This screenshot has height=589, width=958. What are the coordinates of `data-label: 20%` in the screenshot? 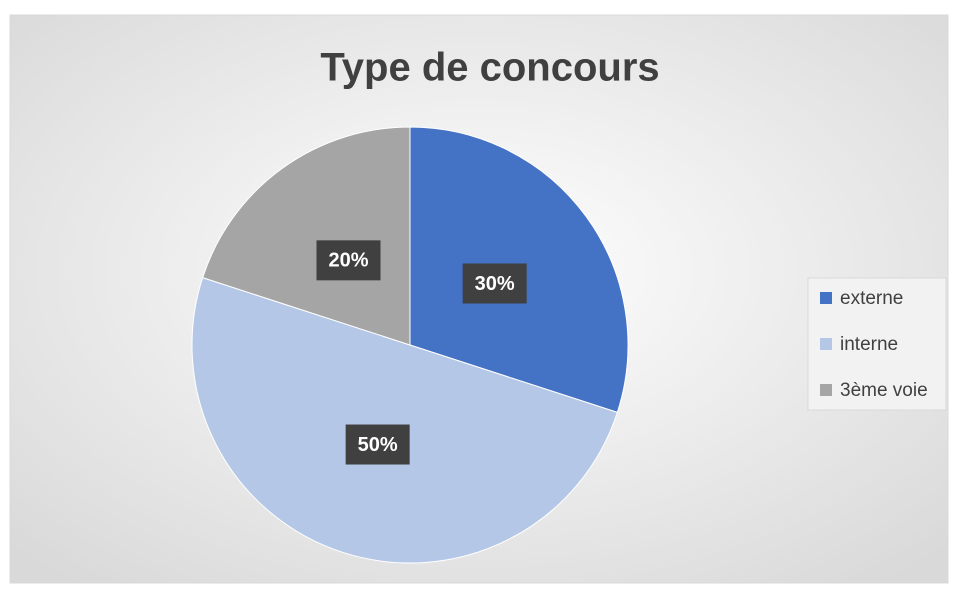 It's located at (348, 261).